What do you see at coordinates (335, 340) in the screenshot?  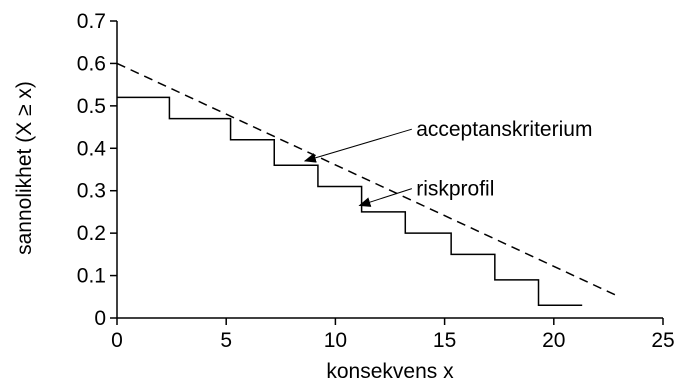 I see `x-tick-label: 10` at bounding box center [335, 340].